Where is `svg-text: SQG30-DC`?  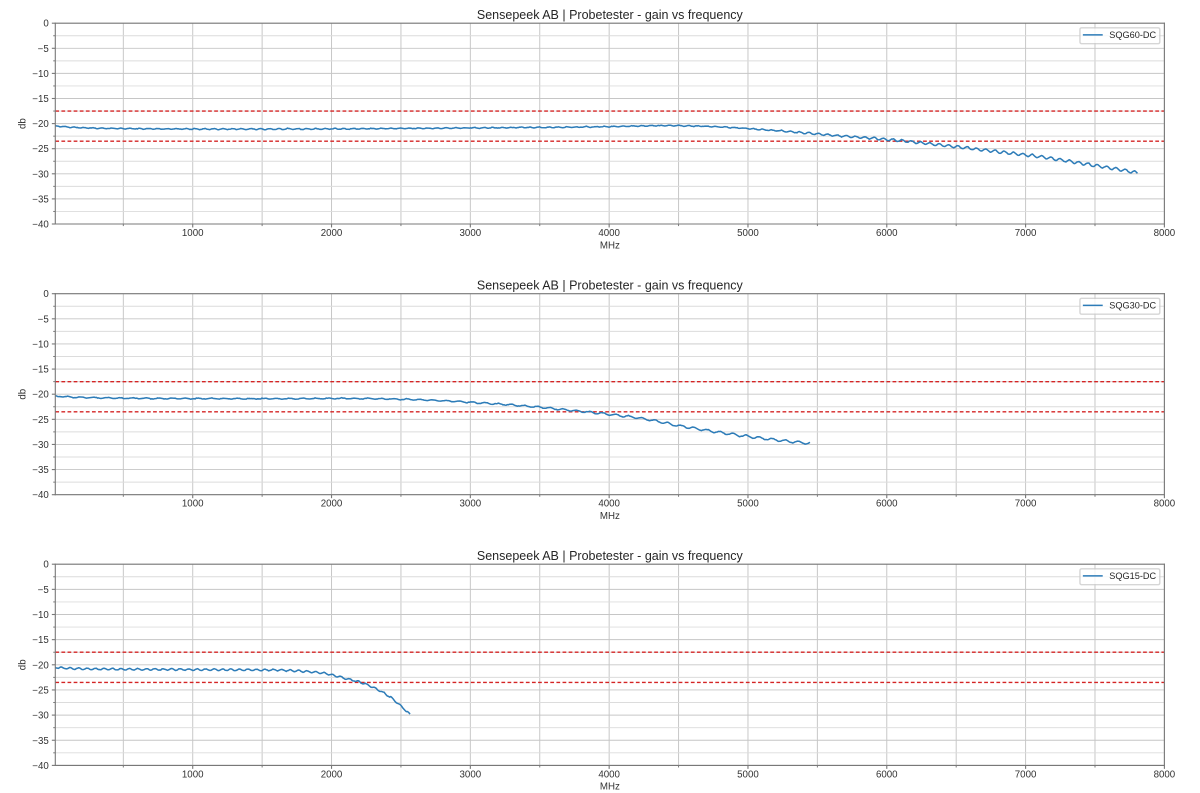
svg-text: SQG30-DC is located at coordinates (1132, 306).